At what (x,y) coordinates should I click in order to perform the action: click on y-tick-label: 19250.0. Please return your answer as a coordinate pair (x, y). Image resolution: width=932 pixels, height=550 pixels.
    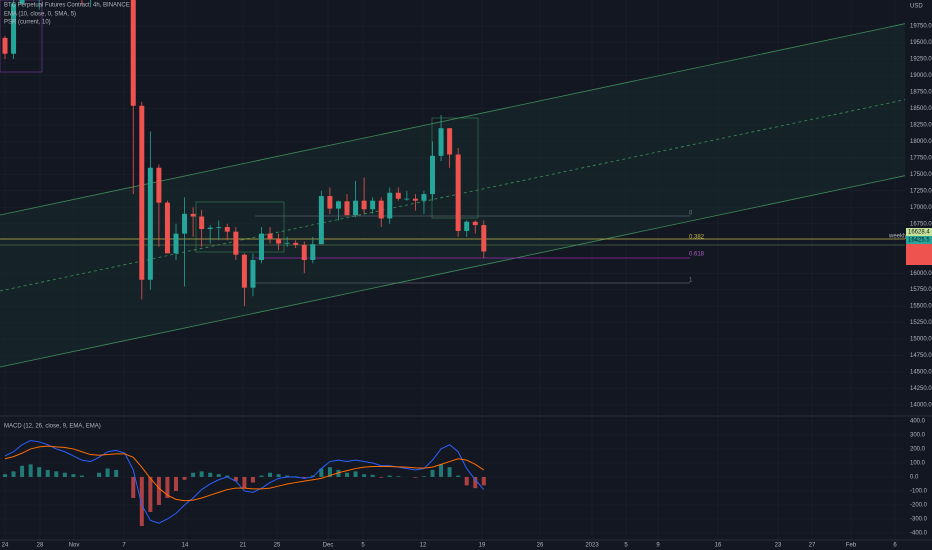
    Looking at the image, I should click on (921, 60).